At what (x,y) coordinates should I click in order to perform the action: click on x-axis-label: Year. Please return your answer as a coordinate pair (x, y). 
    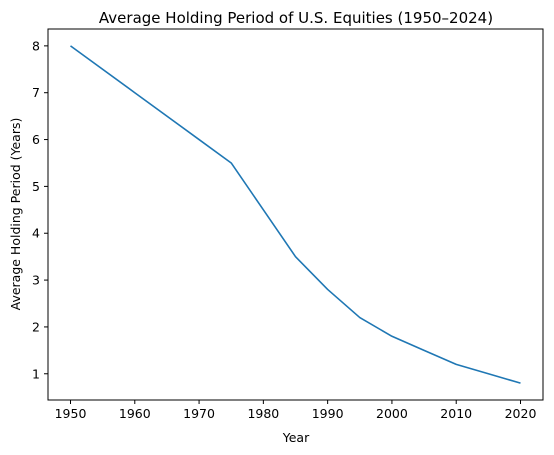
    Looking at the image, I should click on (296, 437).